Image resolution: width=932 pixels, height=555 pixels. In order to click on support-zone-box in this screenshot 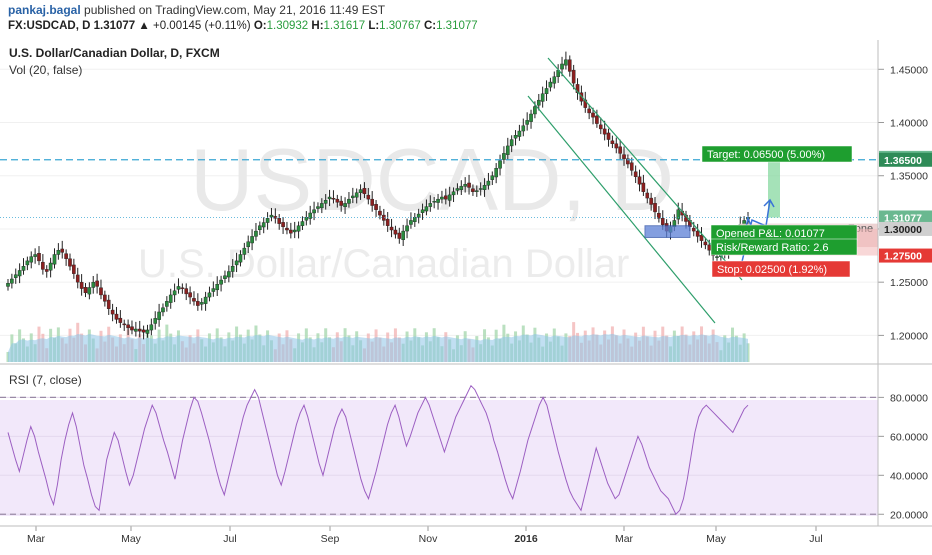, I will do `click(667, 231)`.